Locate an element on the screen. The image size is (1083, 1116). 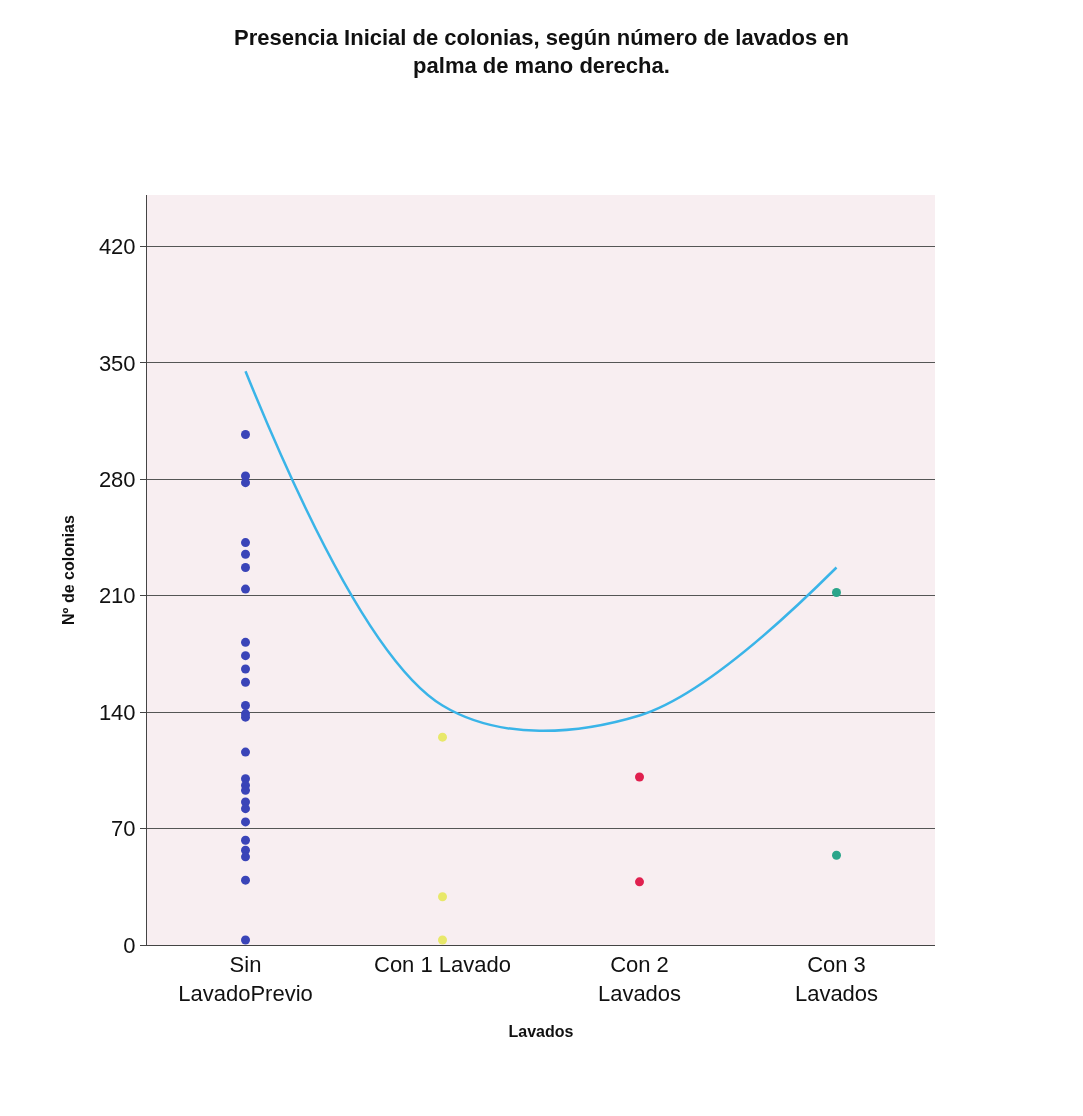
y-tick-label: 70 is located at coordinates (123, 829).